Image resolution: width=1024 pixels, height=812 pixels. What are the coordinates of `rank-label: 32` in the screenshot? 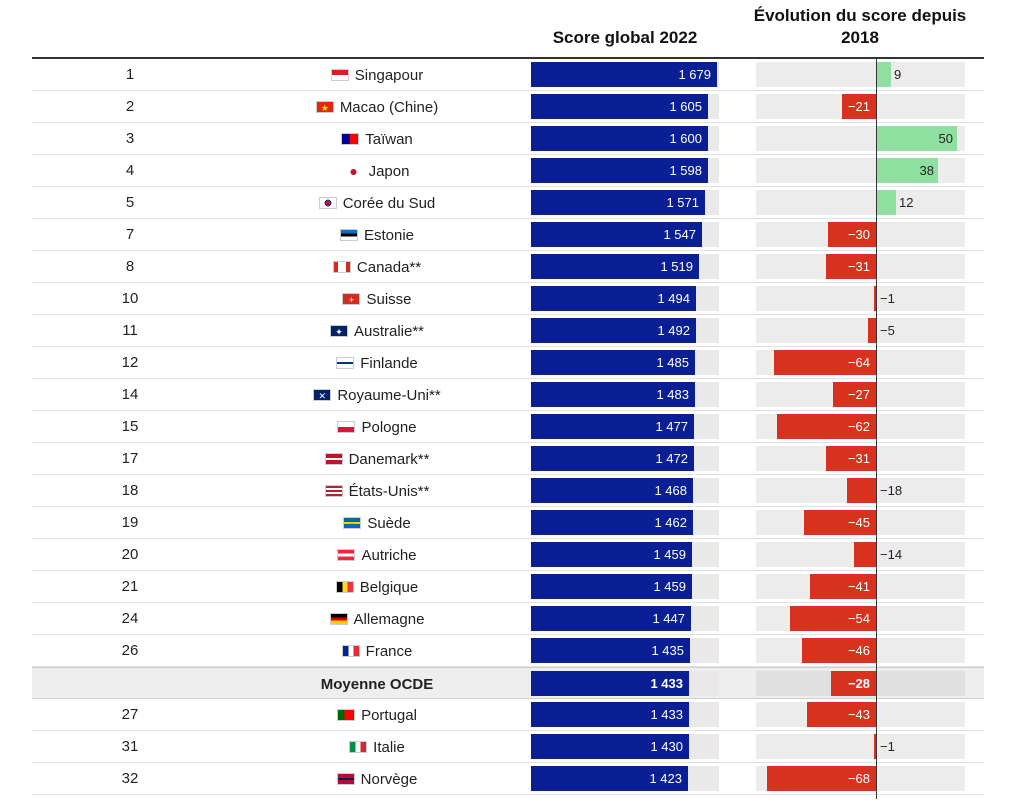 It's located at (130, 778).